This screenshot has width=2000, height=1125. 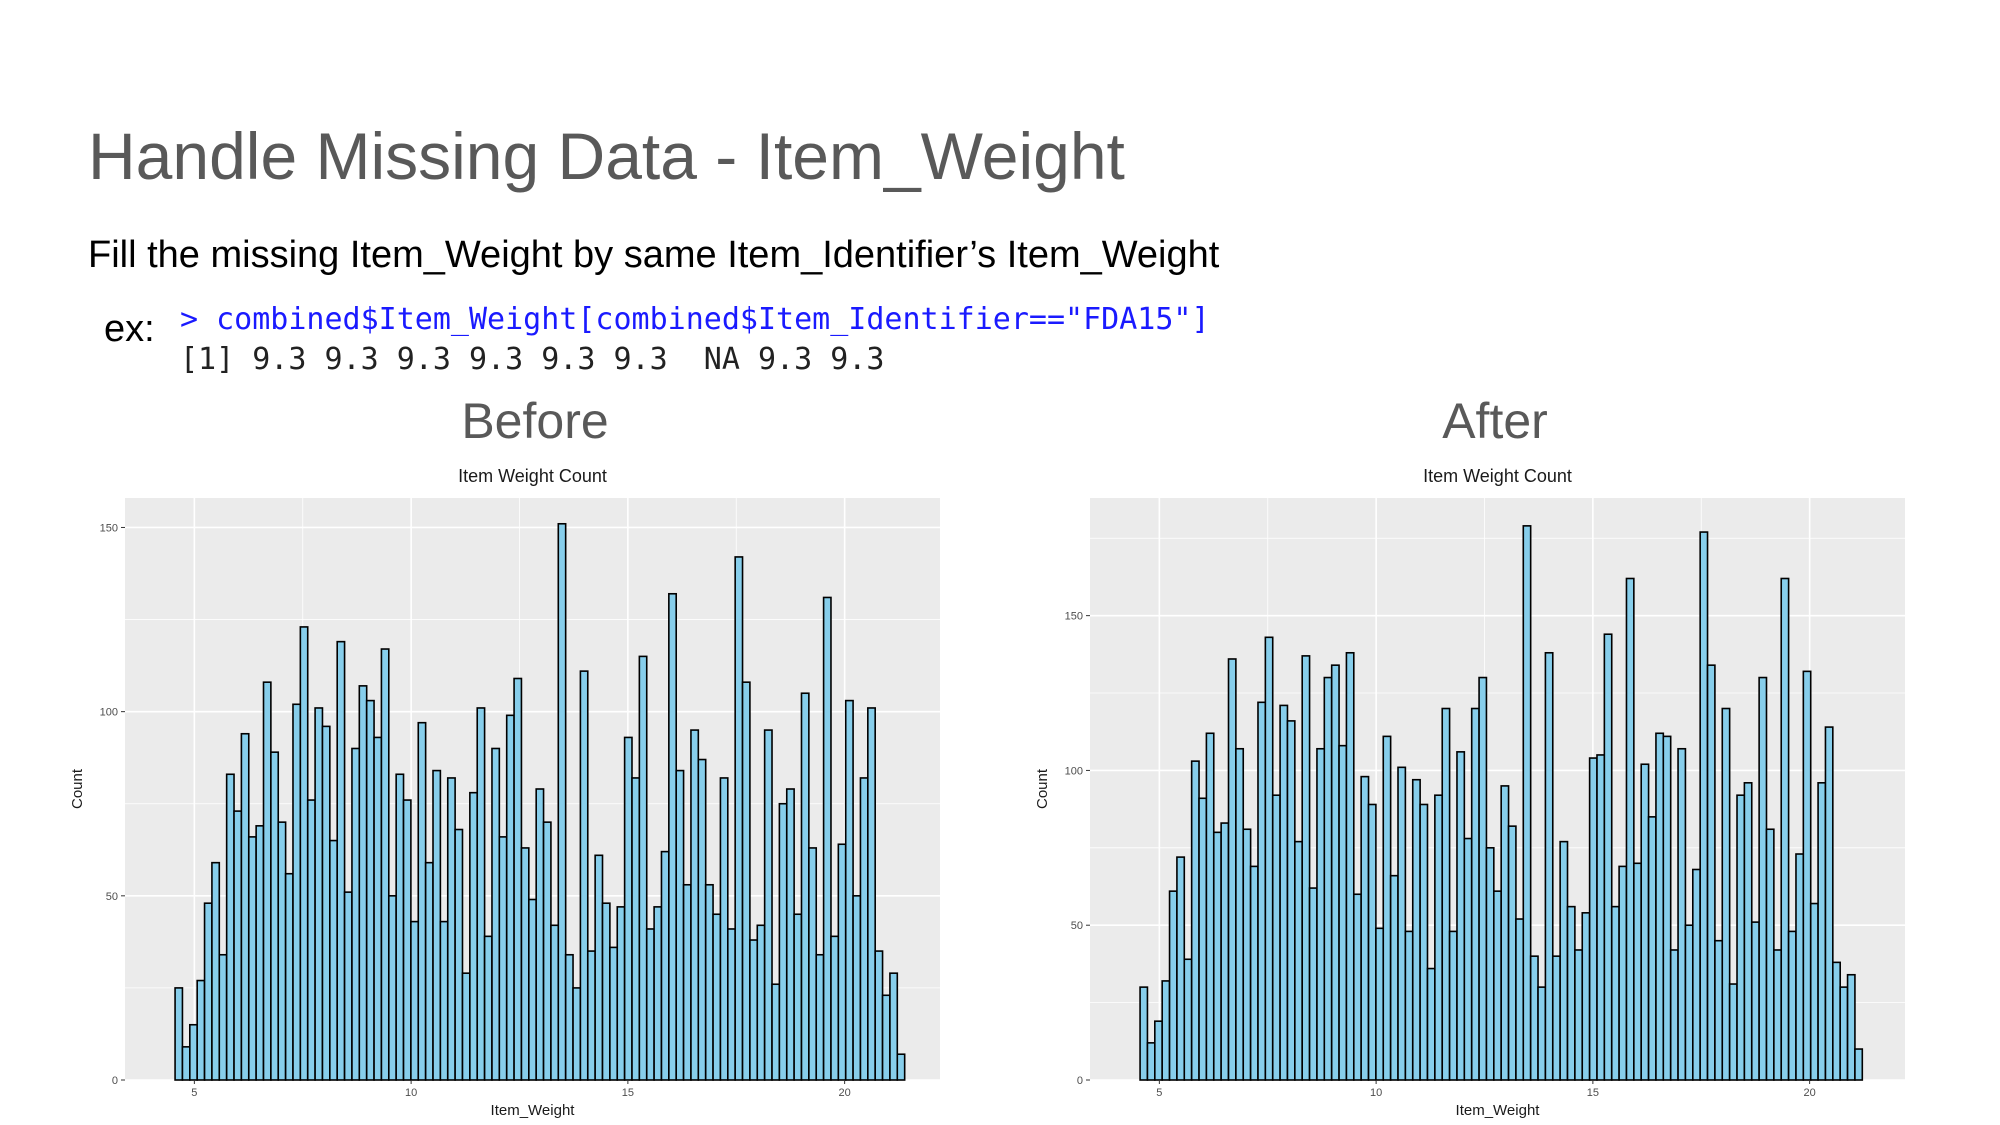 I want to click on example-label: ex:, so click(x=129, y=329).